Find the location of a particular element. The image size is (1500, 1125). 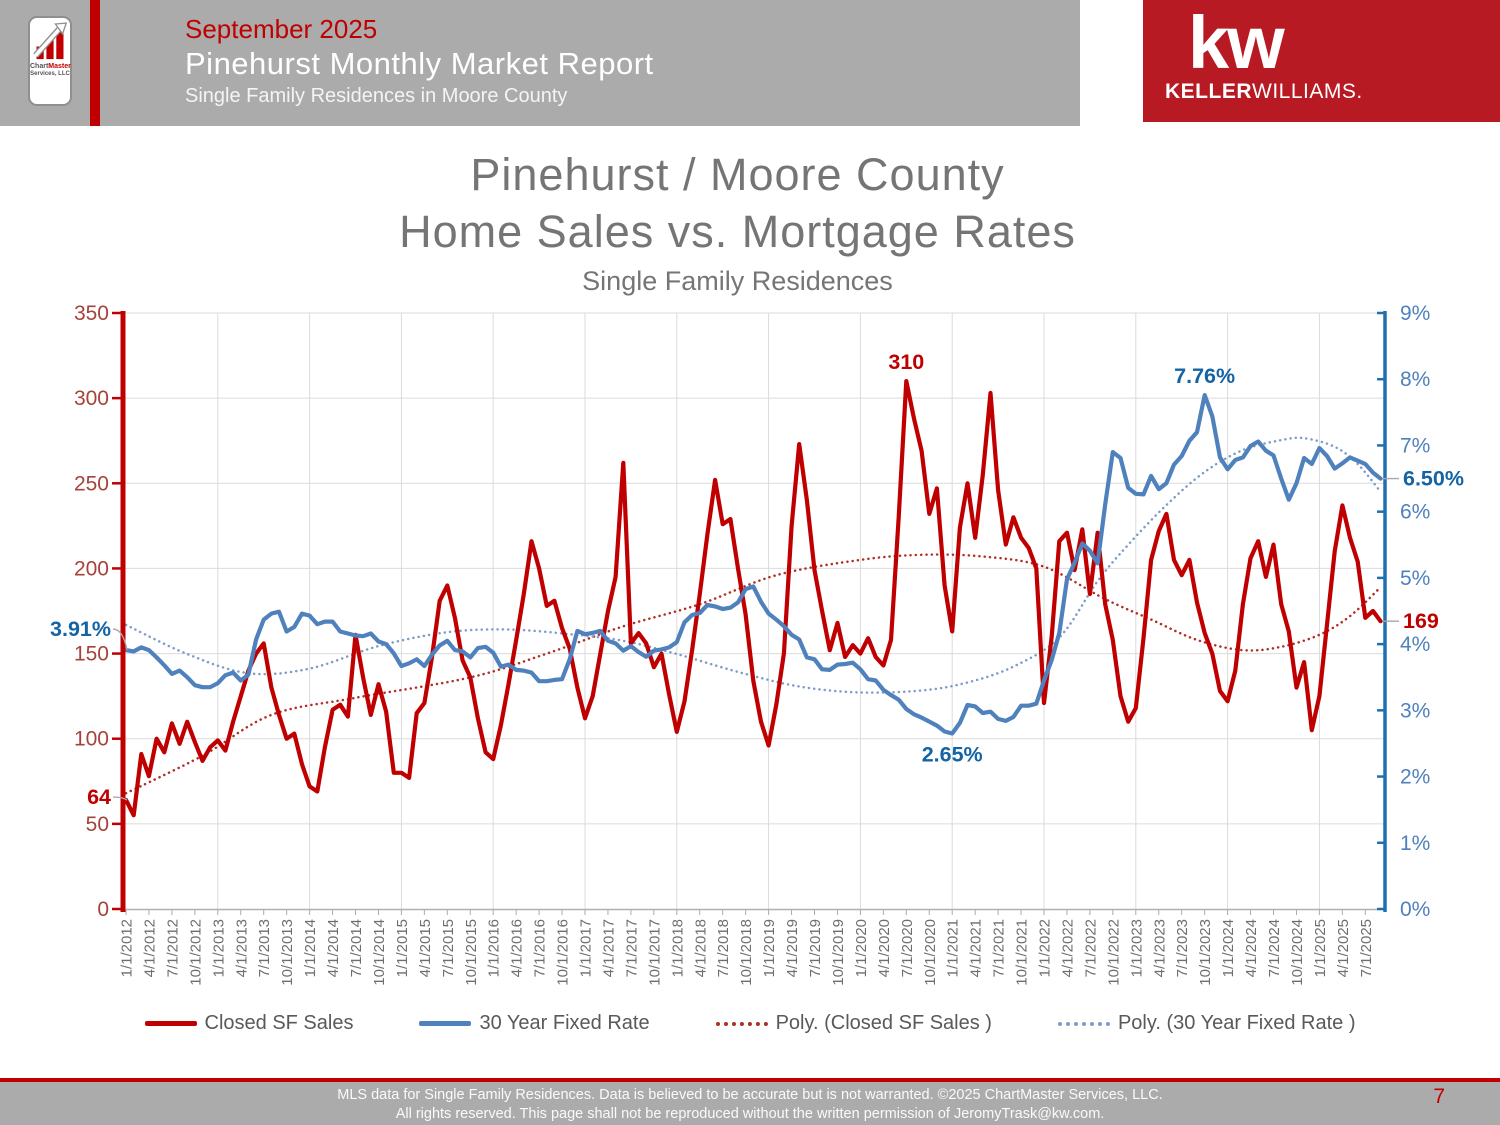

svg-text: 4/1/2013 is located at coordinates (241, 948).